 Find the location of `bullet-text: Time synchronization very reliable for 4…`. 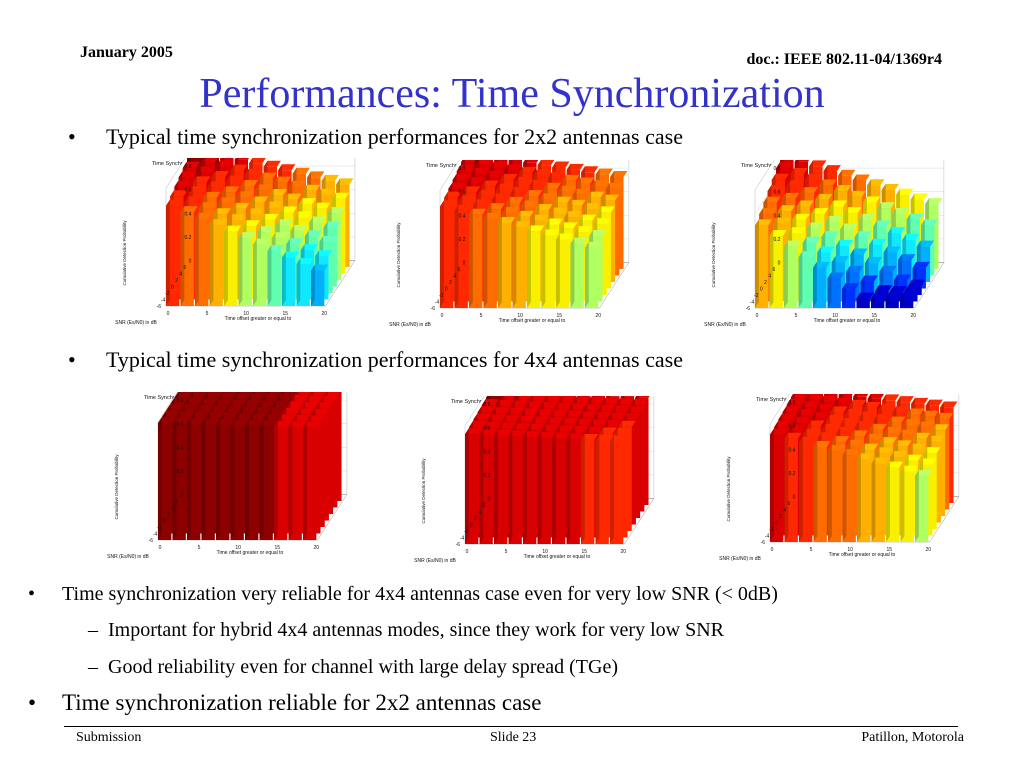

bullet-text: Time synchronization very reliable for 4… is located at coordinates (420, 594).